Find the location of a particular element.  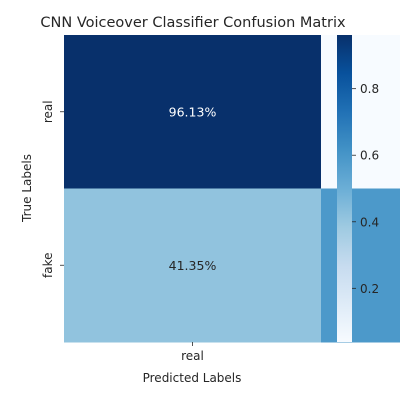

x-tick-label: real is located at coordinates (192, 356).